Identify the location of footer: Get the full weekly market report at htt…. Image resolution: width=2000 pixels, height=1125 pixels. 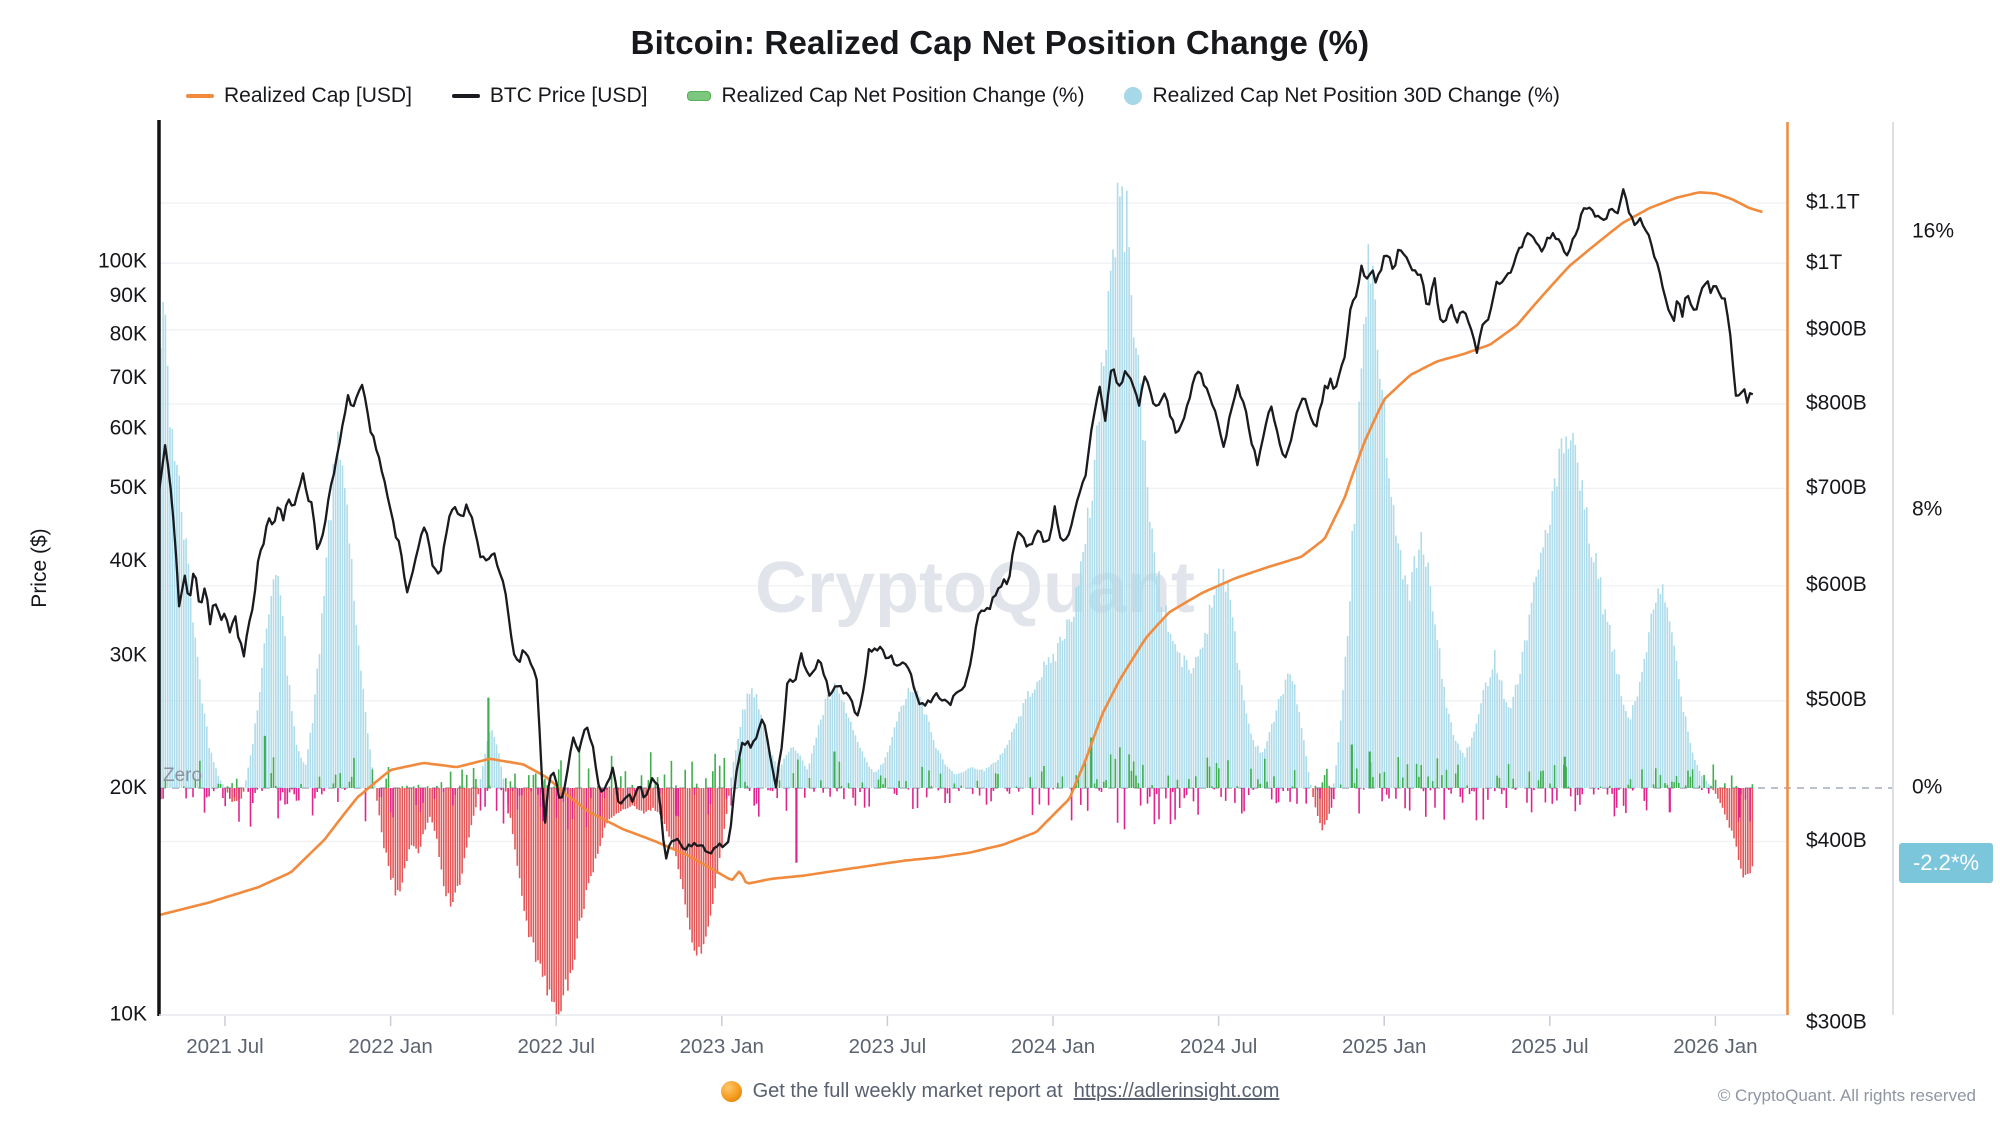
(1000, 1091).